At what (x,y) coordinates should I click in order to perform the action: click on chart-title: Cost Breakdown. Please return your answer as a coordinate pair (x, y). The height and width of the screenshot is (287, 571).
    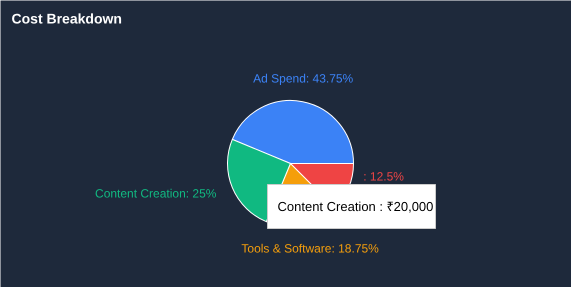
    Looking at the image, I should click on (67, 18).